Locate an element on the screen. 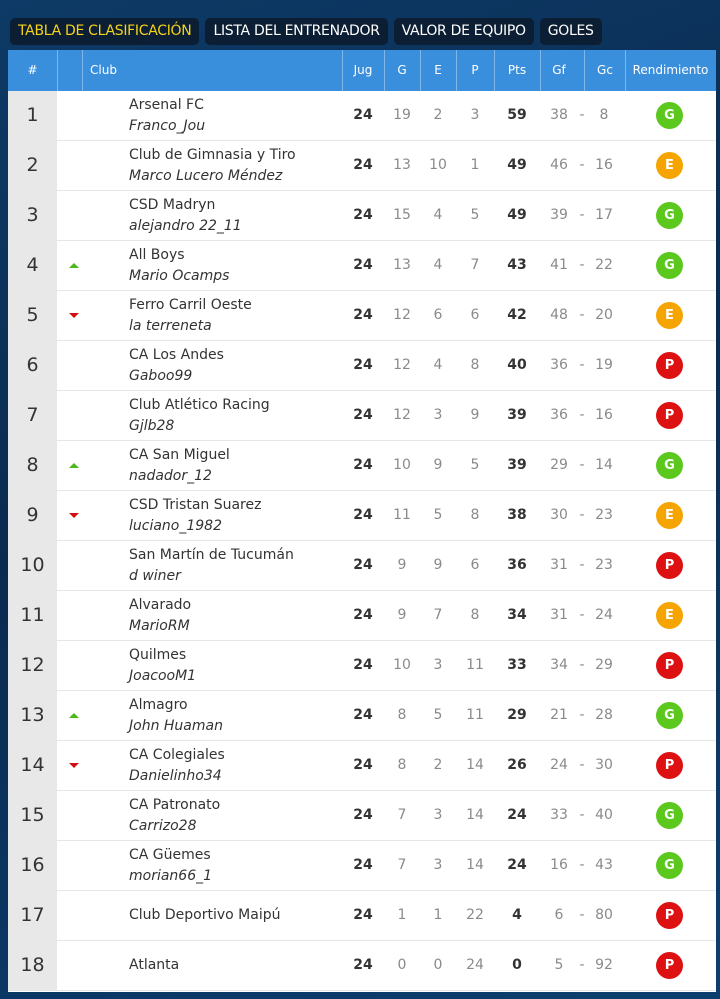 This screenshot has height=999, width=720. column-header: # is located at coordinates (32, 70).